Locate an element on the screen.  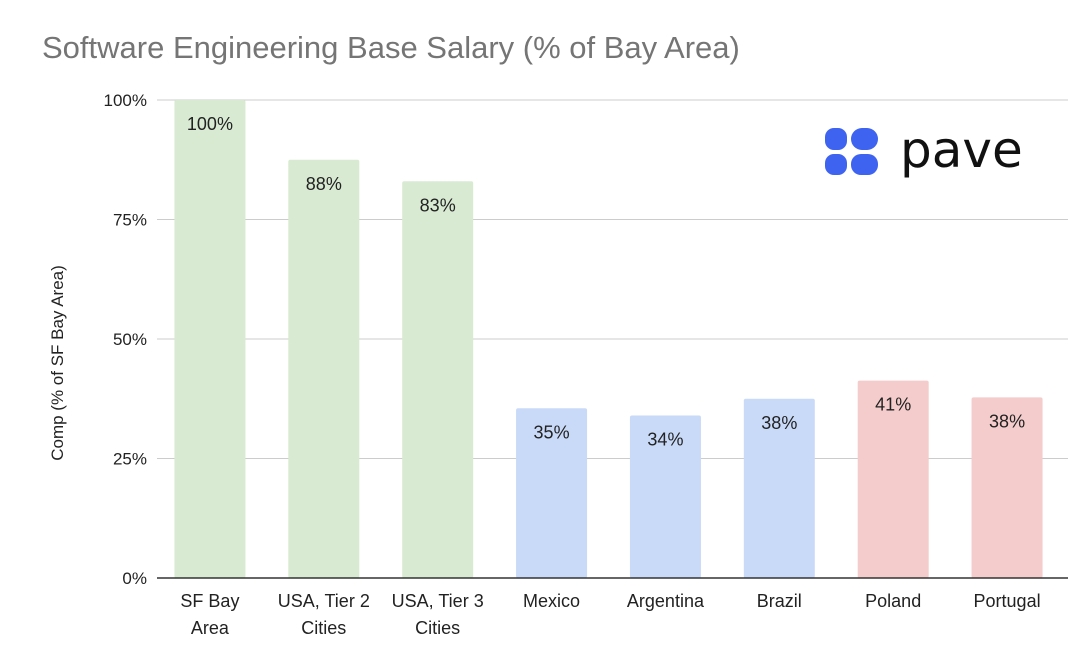
x-tick-label: USA, Tier 2 Cities is located at coordinates (324, 614).